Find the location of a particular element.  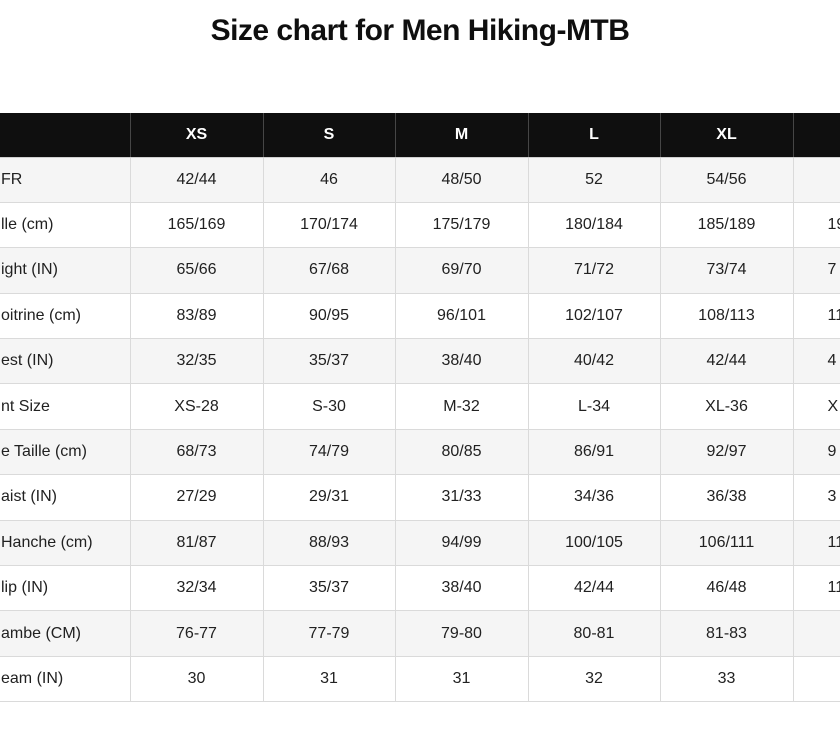

row-label-cell: lle (cm) is located at coordinates (65, 224).